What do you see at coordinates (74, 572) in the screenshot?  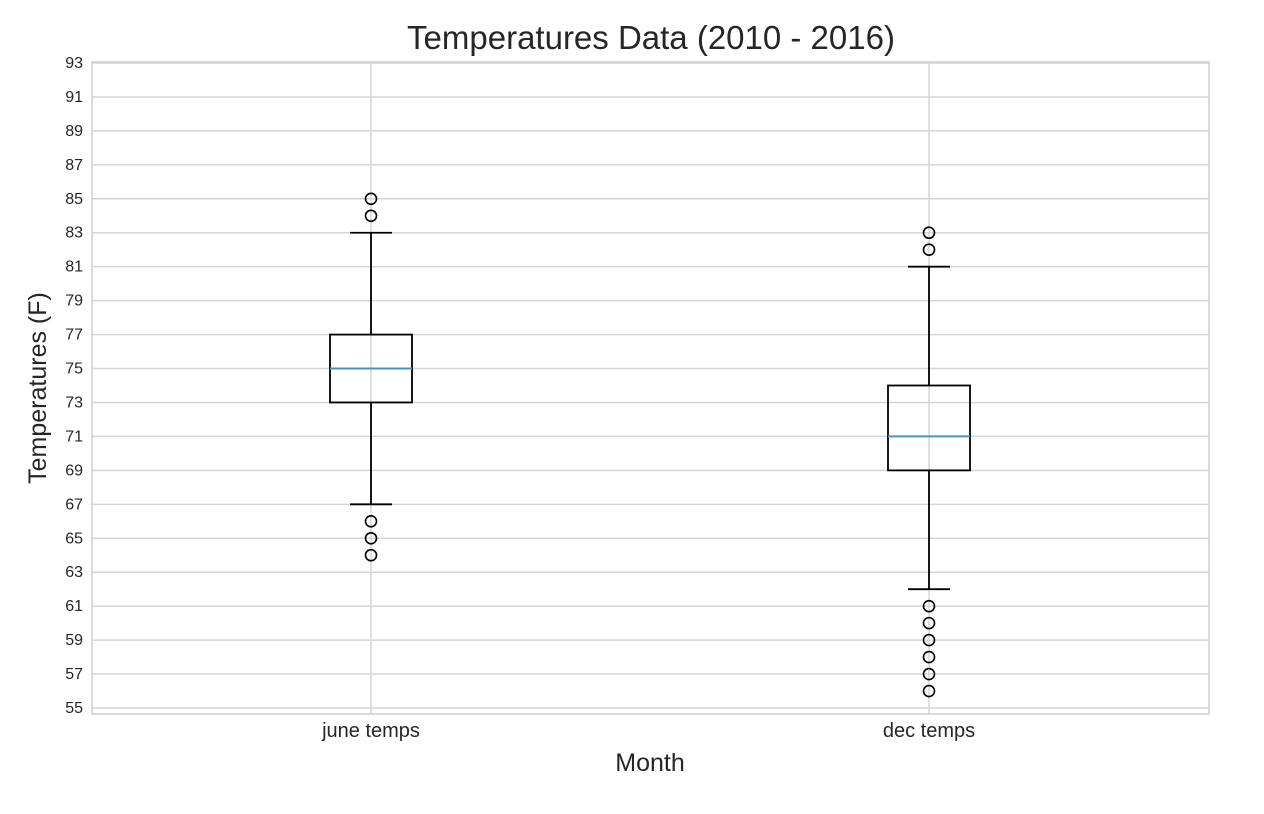 I see `y-tick-label: 63` at bounding box center [74, 572].